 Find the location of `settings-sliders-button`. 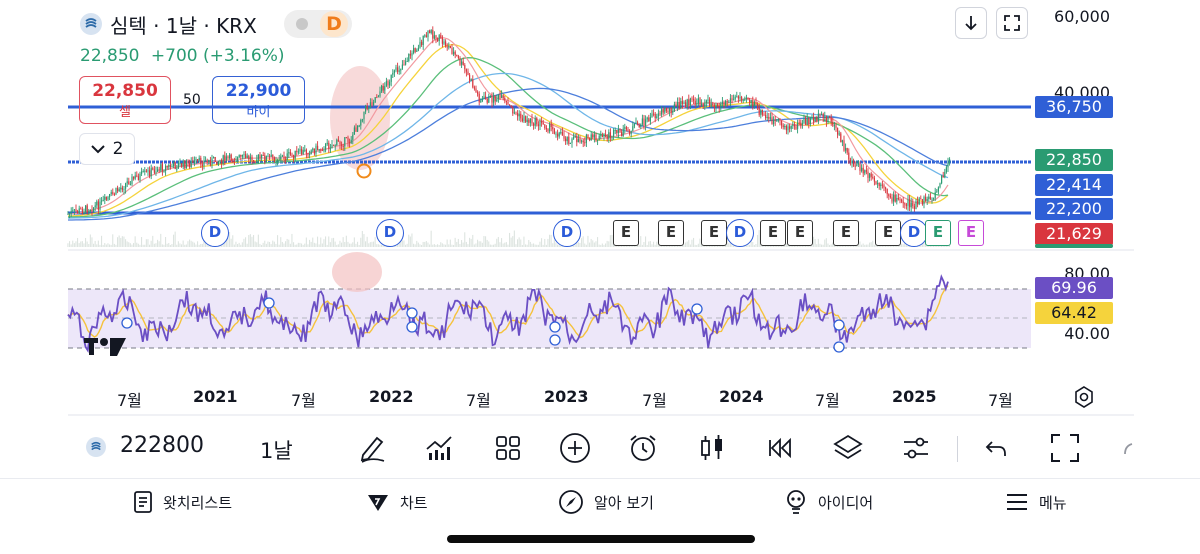

settings-sliders-button is located at coordinates (916, 448).